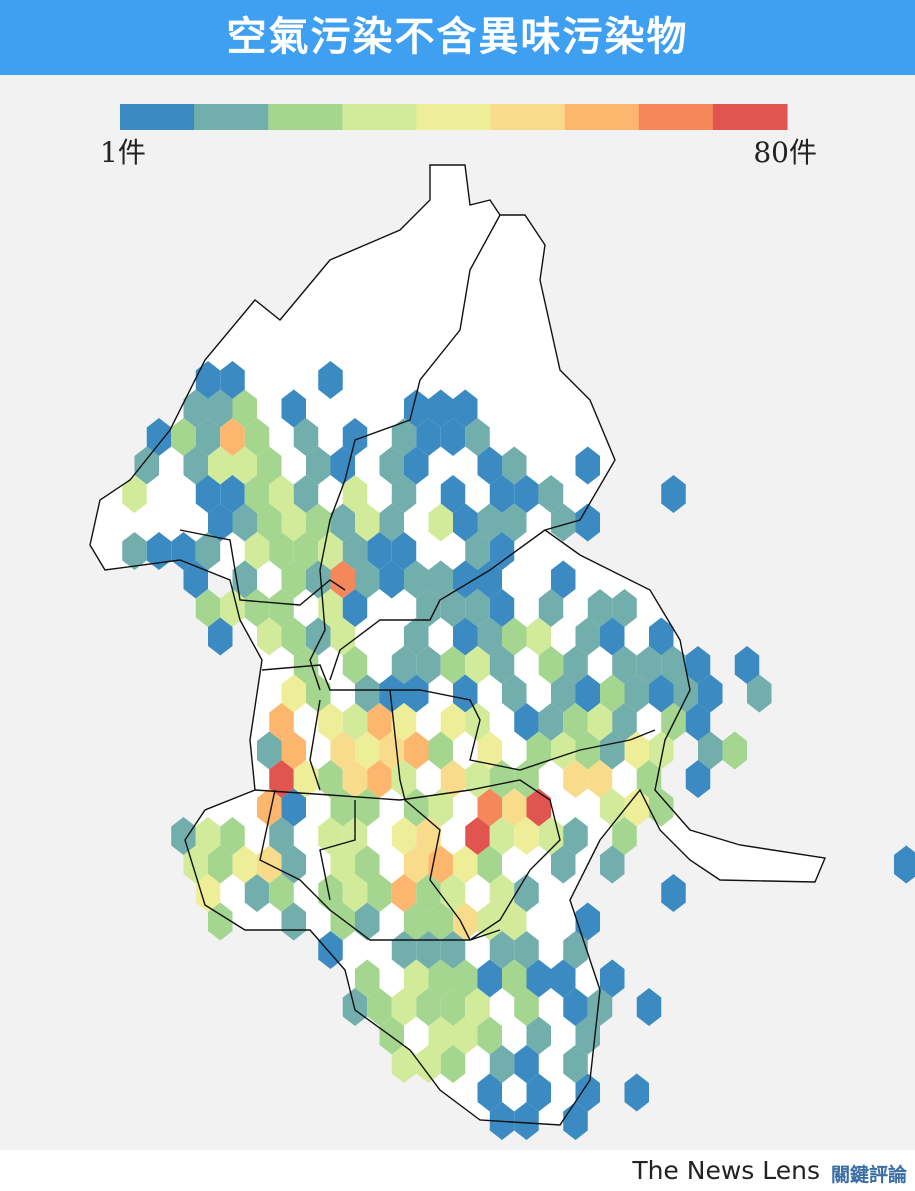 The width and height of the screenshot is (915, 1191). I want to click on title: 空氣污染不含異味污染物, so click(457, 37).